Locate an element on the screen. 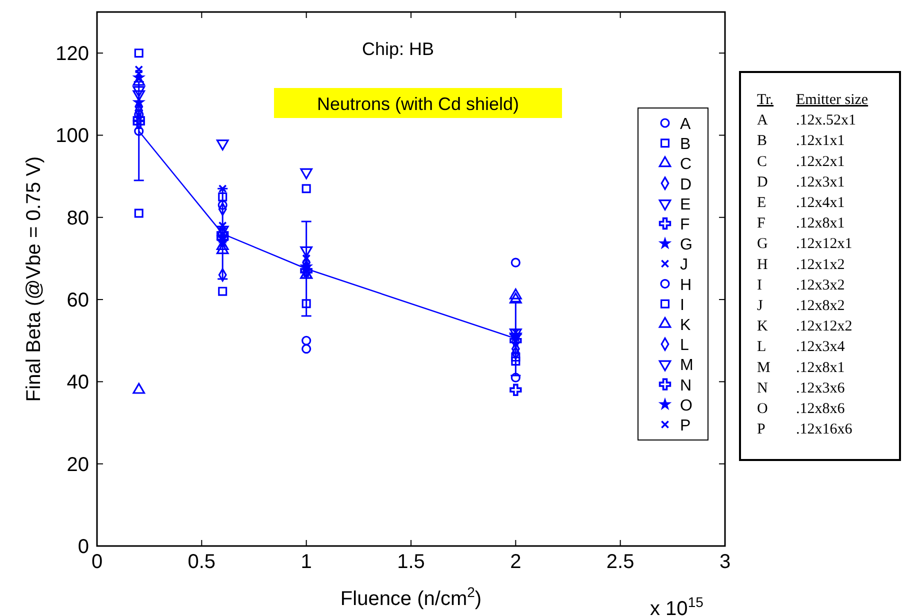 This screenshot has width=903, height=616. x-tick-label: 0.5 is located at coordinates (202, 562).